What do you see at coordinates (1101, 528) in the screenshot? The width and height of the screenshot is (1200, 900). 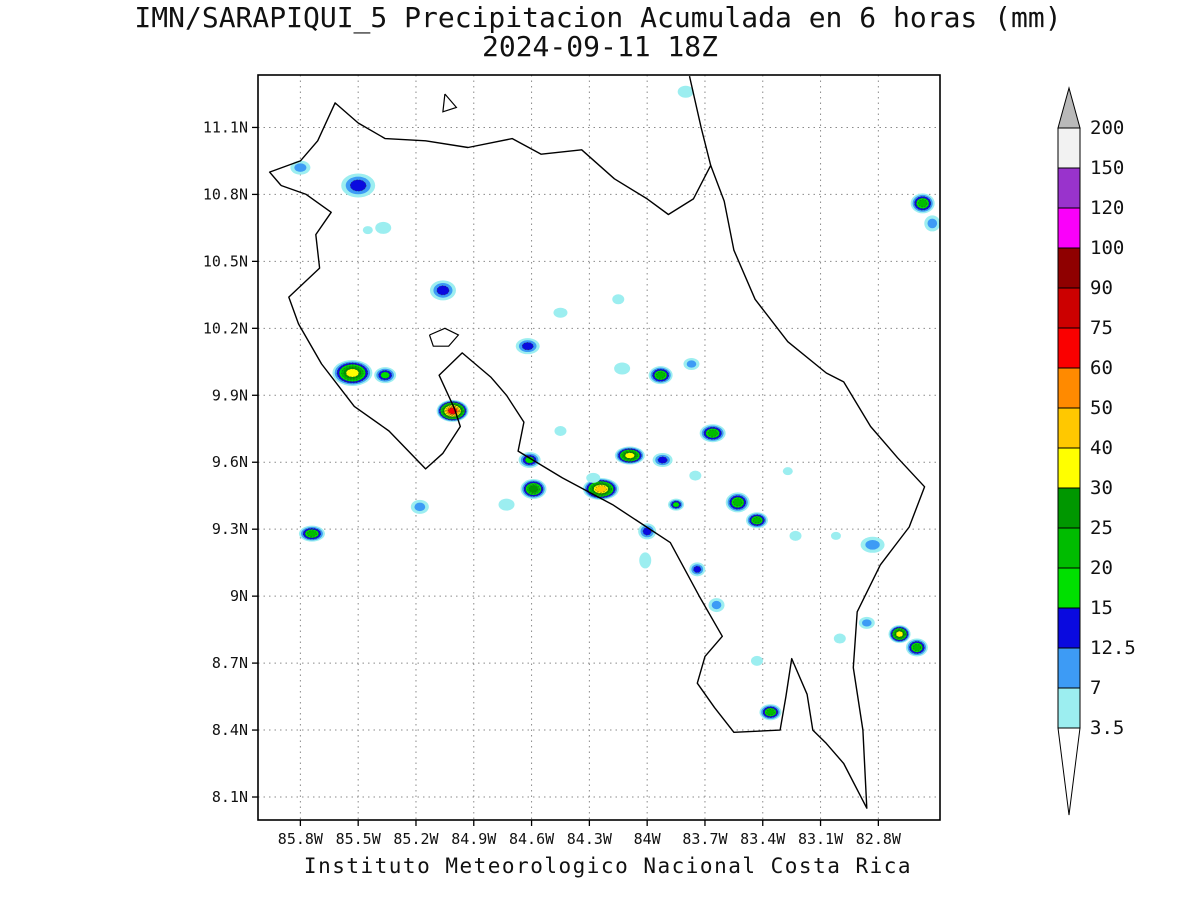 I see `colorbar-label: 25` at bounding box center [1101, 528].